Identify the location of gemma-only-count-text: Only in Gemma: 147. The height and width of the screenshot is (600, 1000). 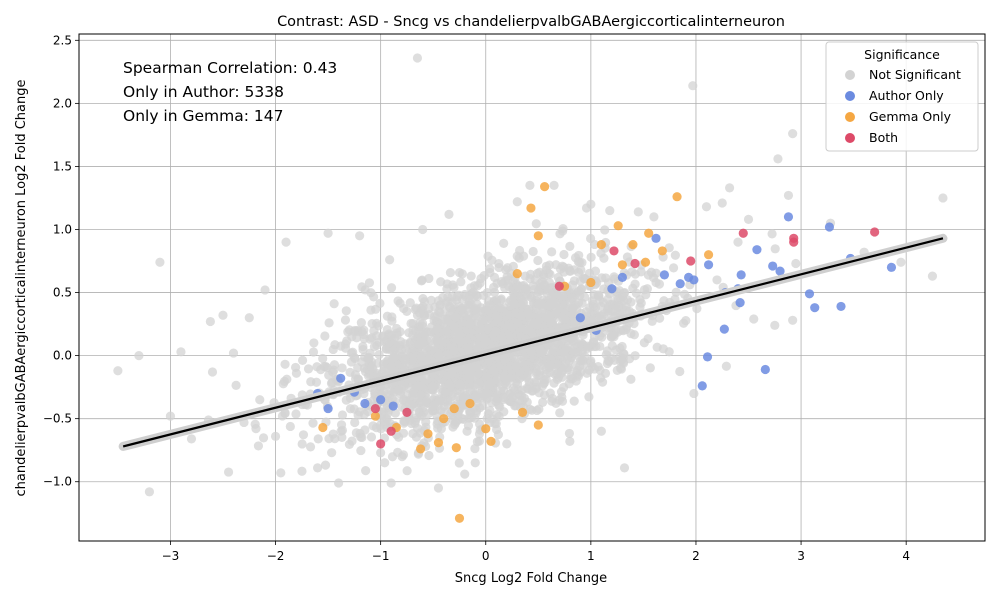
(203, 116).